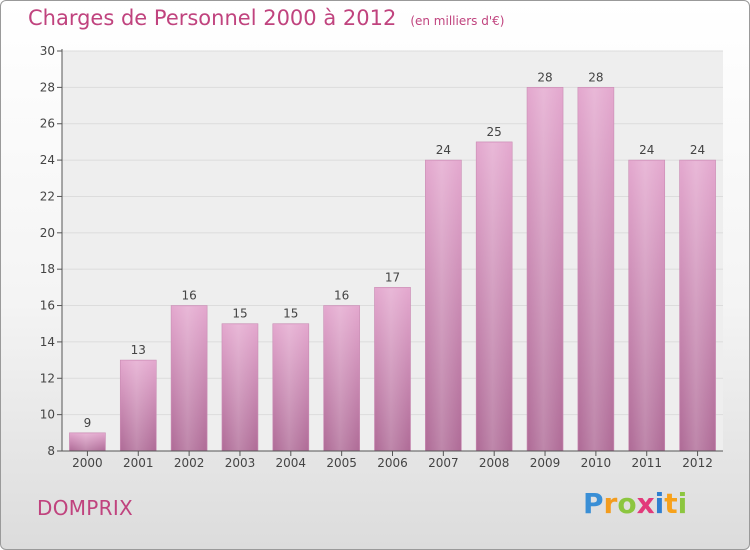 The image size is (750, 550). I want to click on x-tick-label: 2009, so click(545, 463).